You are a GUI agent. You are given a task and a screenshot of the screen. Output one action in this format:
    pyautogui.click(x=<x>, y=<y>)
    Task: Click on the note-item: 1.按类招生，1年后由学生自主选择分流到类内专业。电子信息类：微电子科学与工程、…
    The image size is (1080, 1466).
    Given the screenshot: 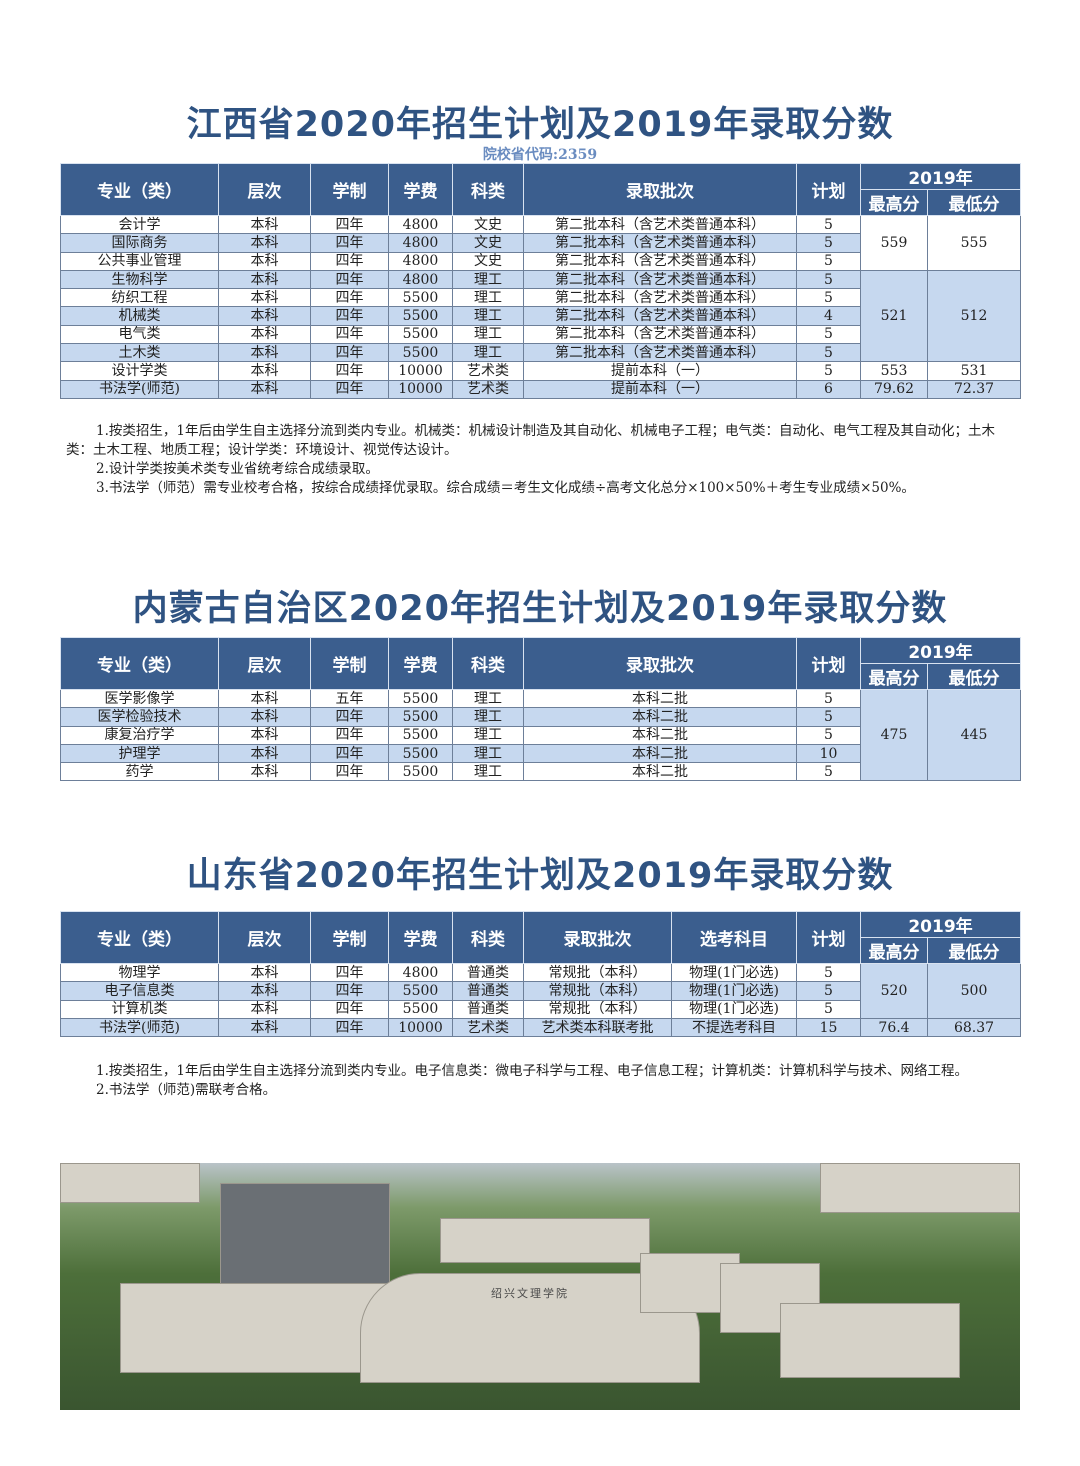 What is the action you would take?
    pyautogui.click(x=532, y=1071)
    